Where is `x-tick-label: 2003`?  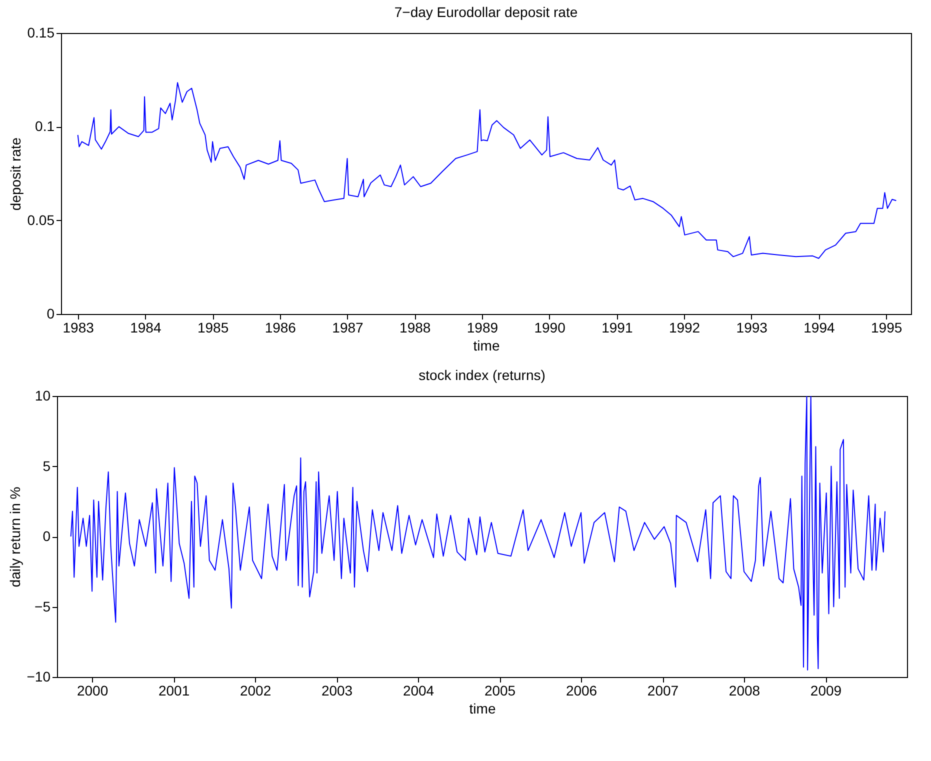 x-tick-label: 2003 is located at coordinates (337, 690).